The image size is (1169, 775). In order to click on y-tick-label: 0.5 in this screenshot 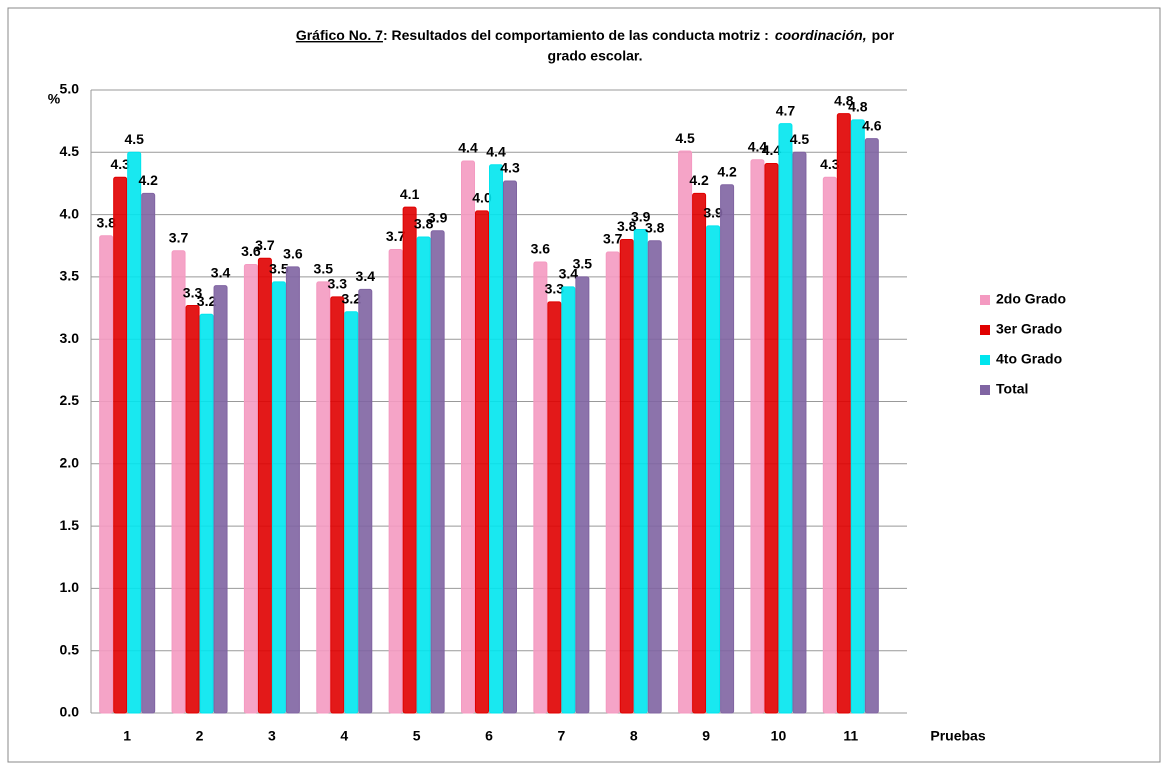, I will do `click(70, 649)`.